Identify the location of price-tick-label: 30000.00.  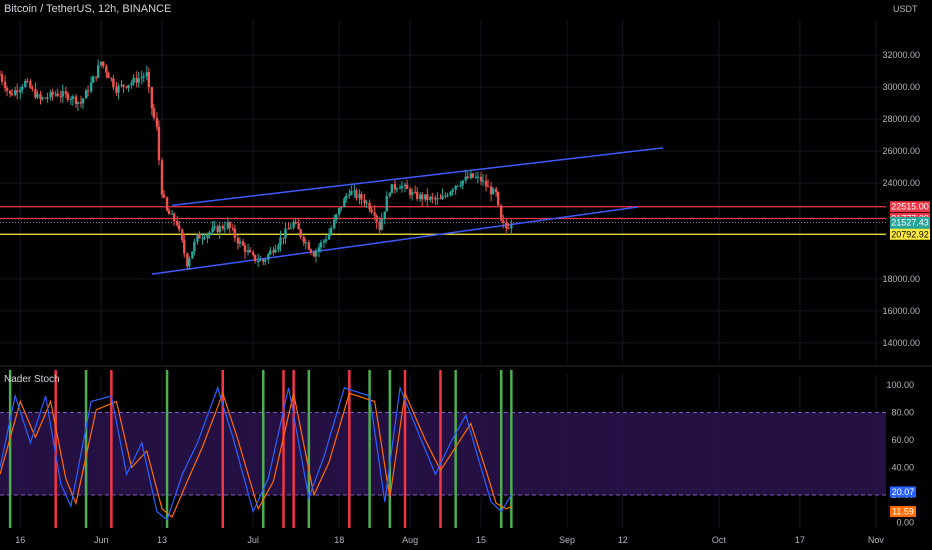
(901, 87).